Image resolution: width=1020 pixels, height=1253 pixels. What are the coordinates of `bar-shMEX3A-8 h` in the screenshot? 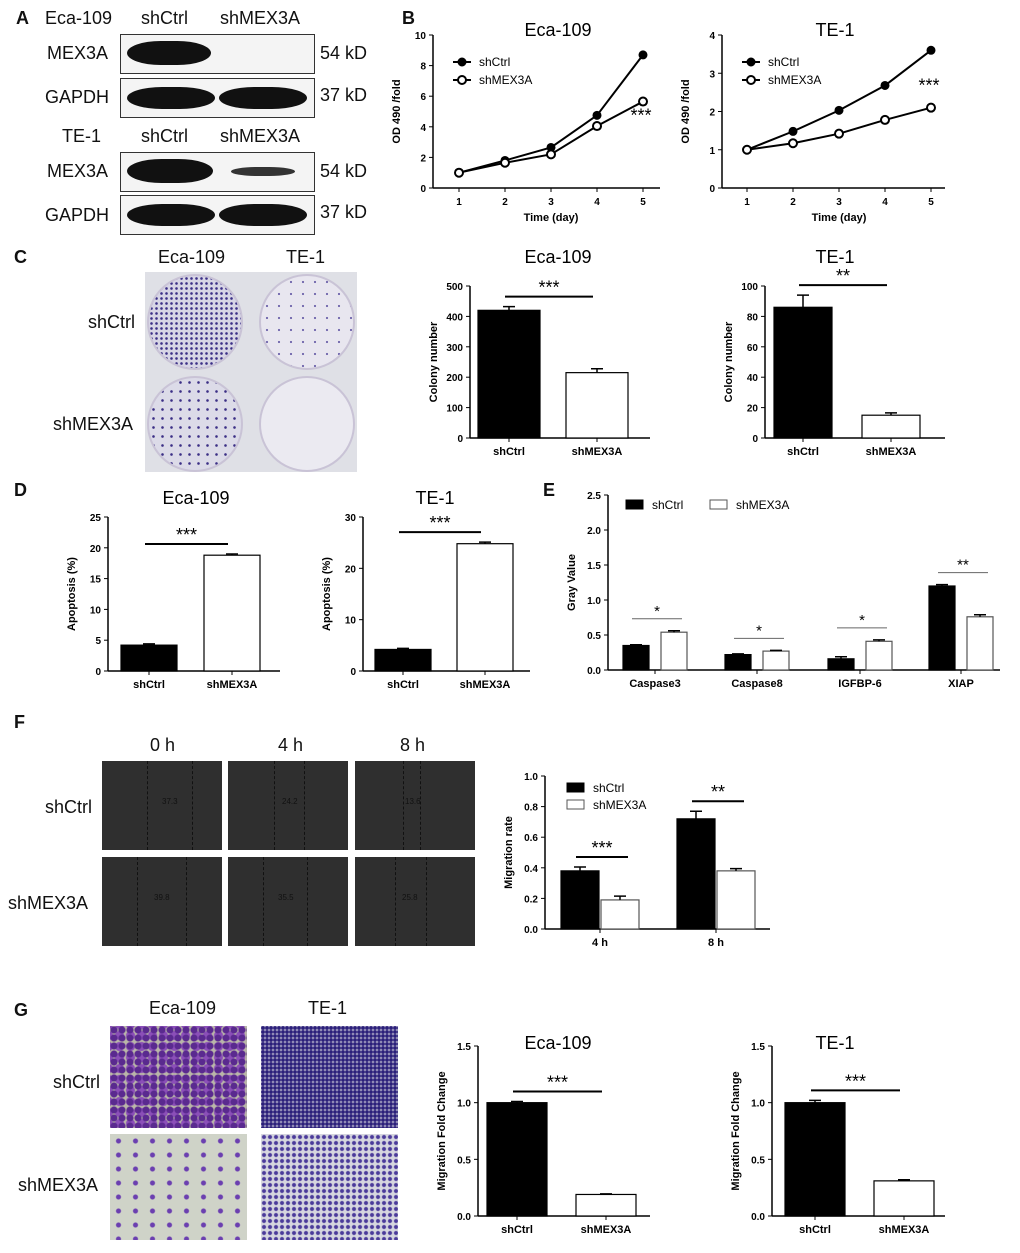 It's located at (736, 900).